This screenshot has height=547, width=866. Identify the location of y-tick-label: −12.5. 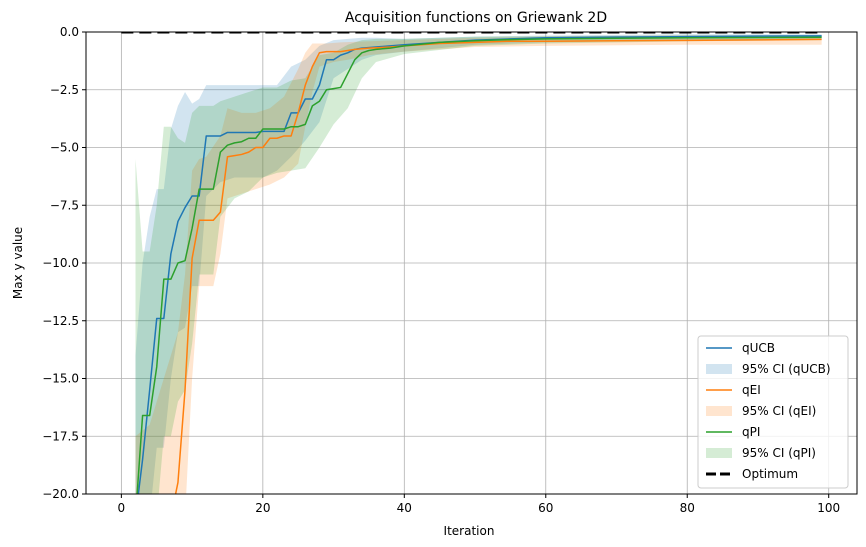
(60, 321).